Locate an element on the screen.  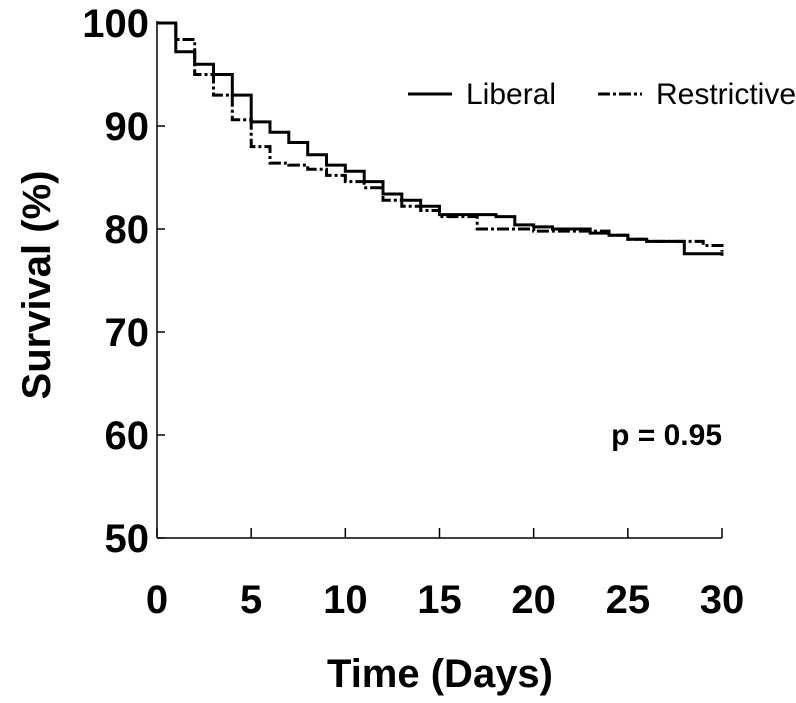
y-tick-label: 100 is located at coordinates (115, 24).